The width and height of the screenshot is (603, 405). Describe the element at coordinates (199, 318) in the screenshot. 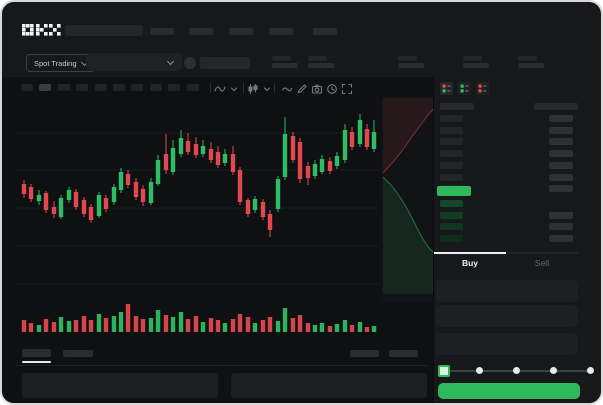

I see `volume-layer` at that location.